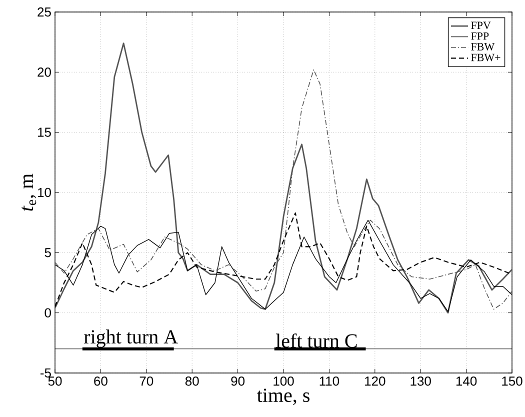 Image resolution: width=525 pixels, height=417 pixels. Describe the element at coordinates (316, 340) in the screenshot. I see `annotation: left turn C` at that location.